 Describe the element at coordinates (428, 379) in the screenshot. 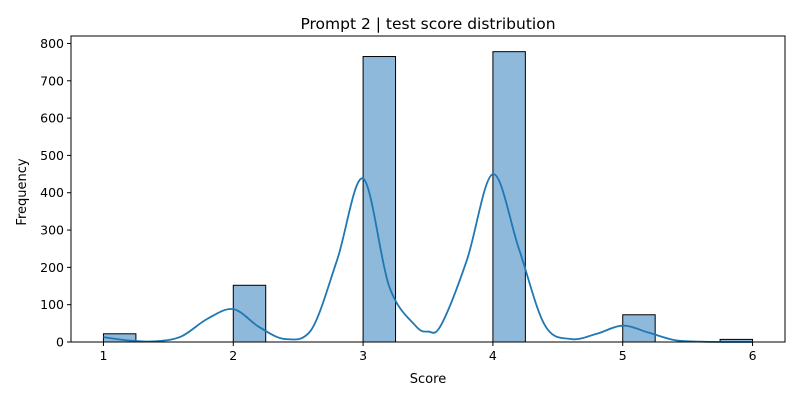

I see `x-axis-title: Score` at that location.